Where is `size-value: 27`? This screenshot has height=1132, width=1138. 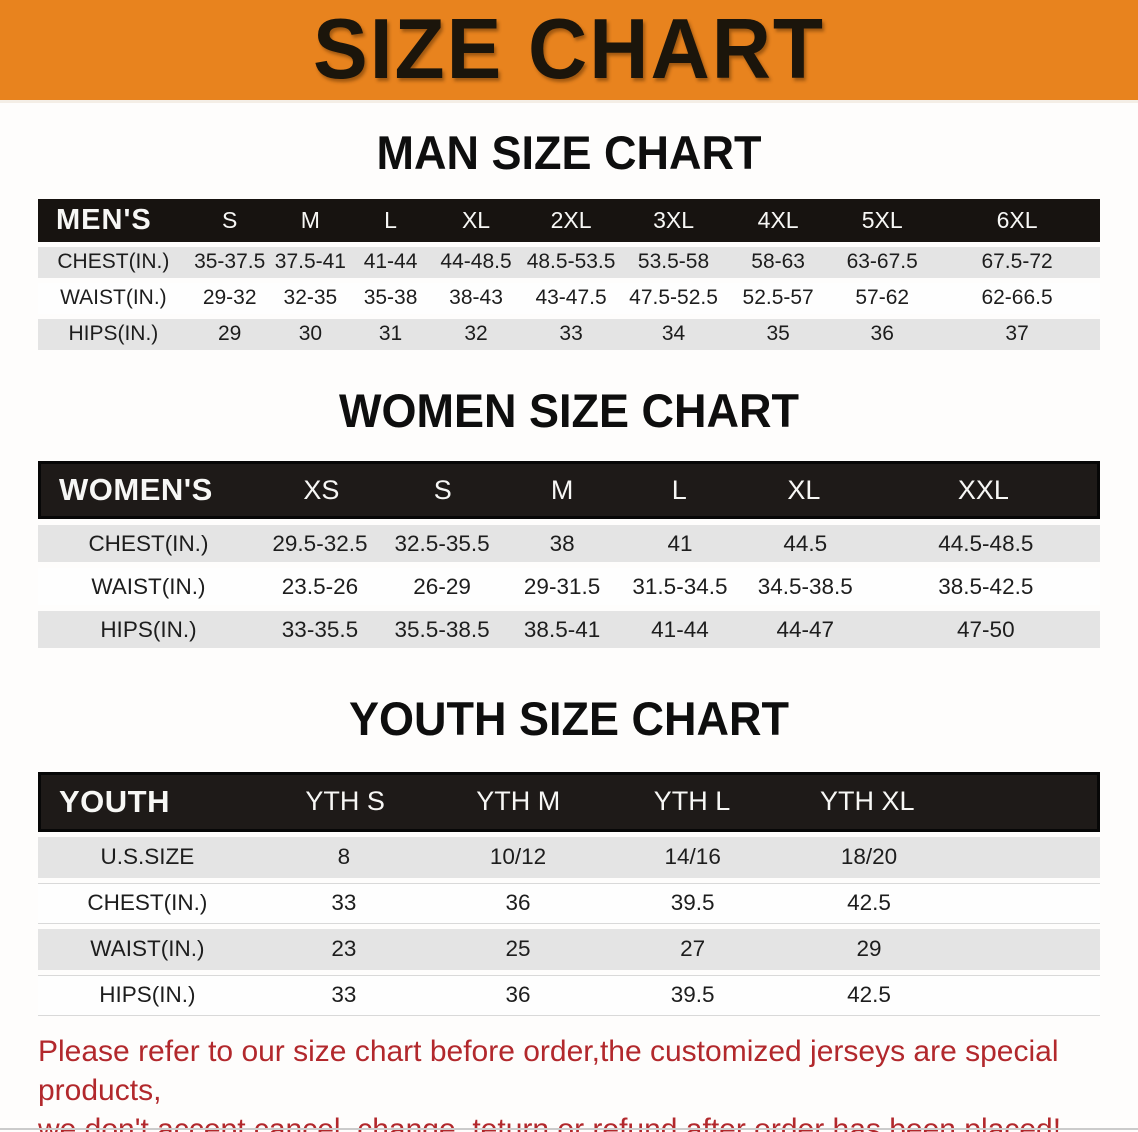 size-value: 27 is located at coordinates (693, 948).